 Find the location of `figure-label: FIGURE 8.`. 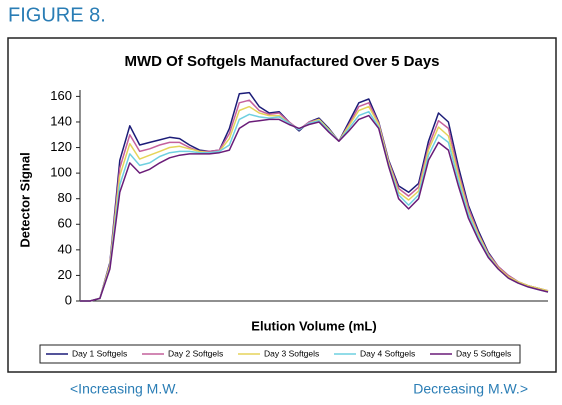

figure-label: FIGURE 8. is located at coordinates (57, 15).